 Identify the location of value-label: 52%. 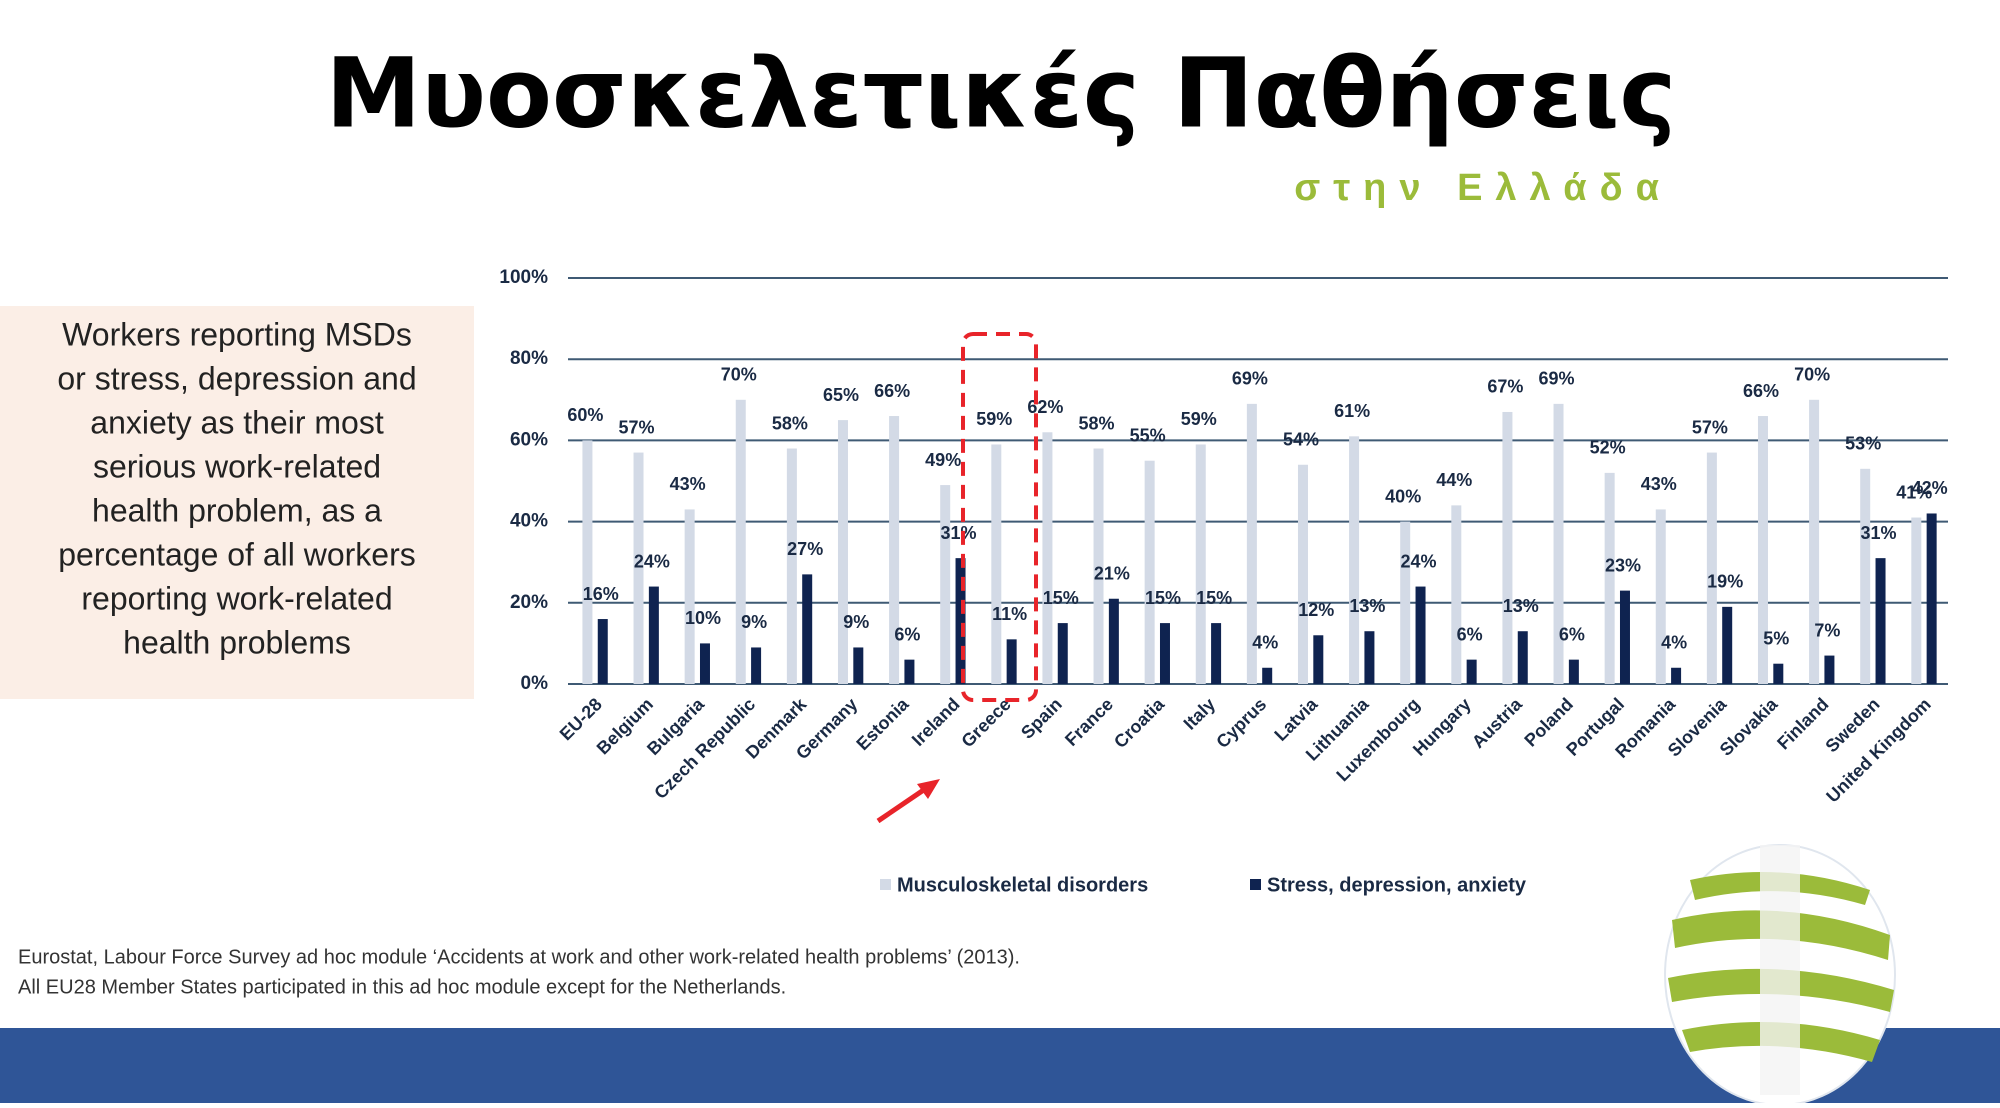
(1608, 448).